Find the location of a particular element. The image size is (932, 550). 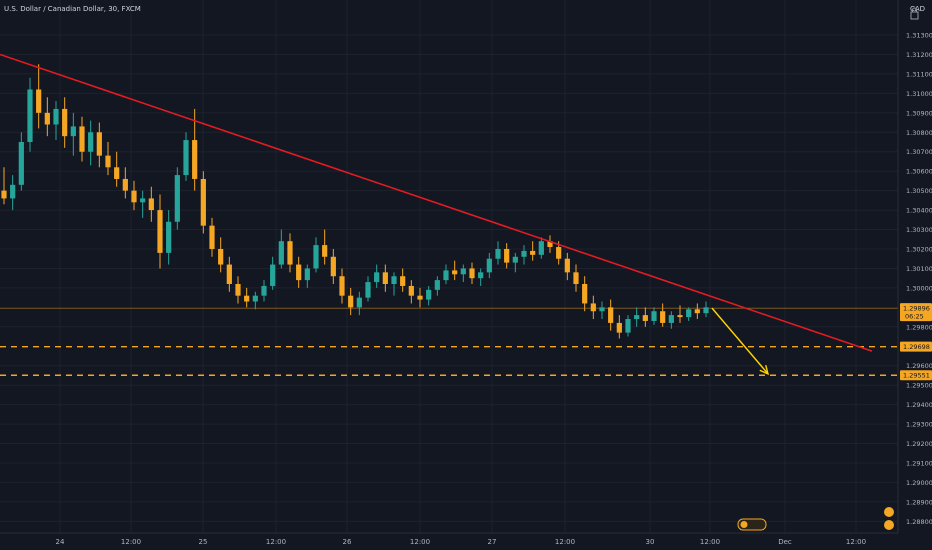

y-tick-label: 1.29100 is located at coordinates (919, 463).